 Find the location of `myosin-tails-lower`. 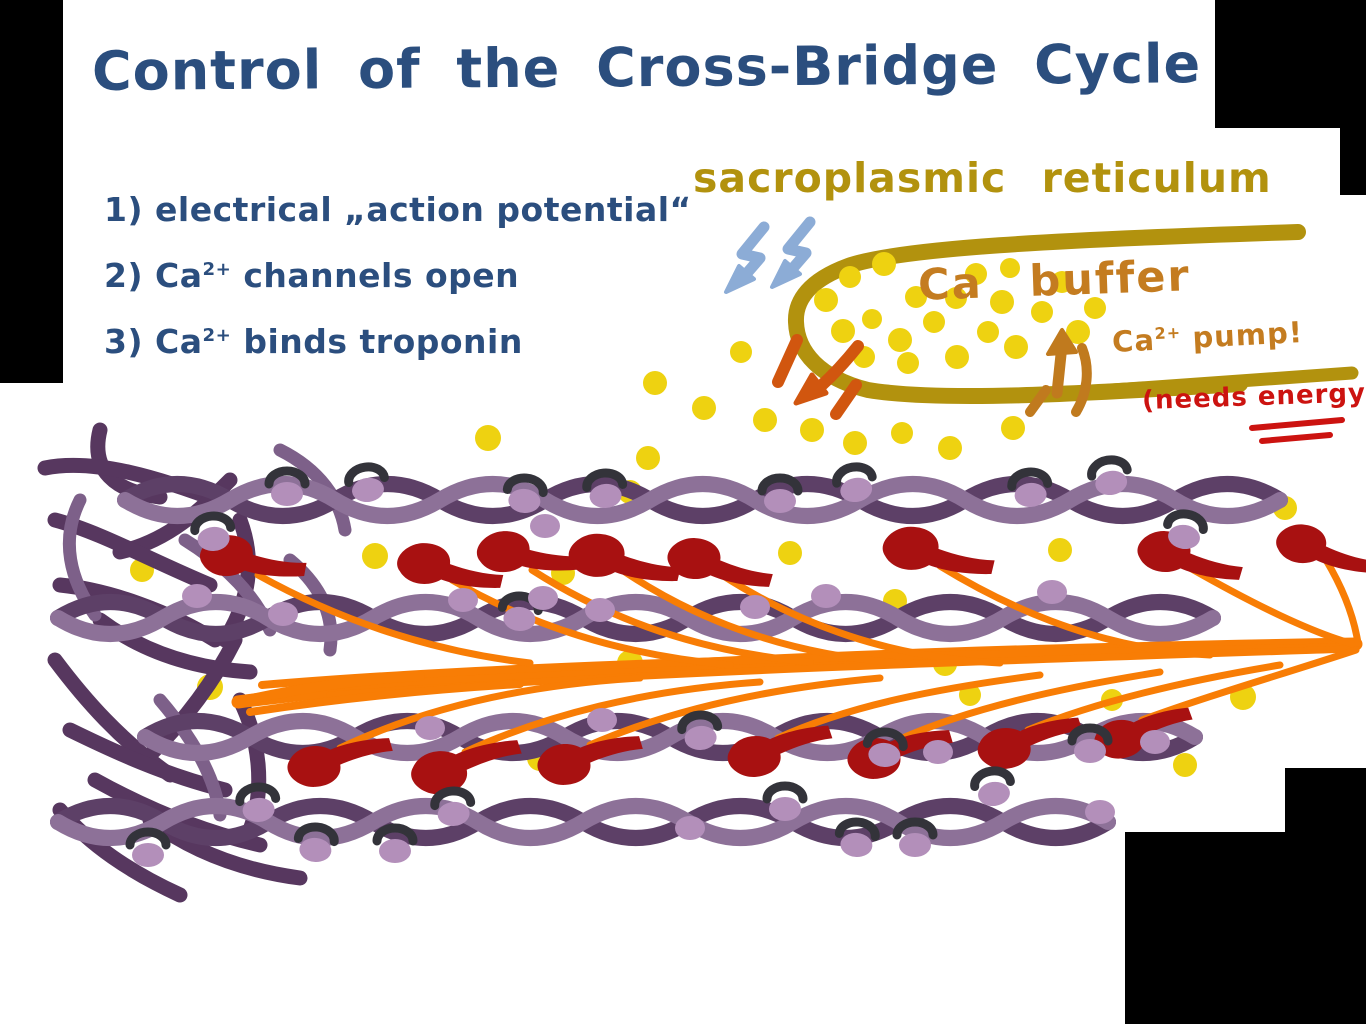

myosin-tails-lower is located at coordinates (848, 701).